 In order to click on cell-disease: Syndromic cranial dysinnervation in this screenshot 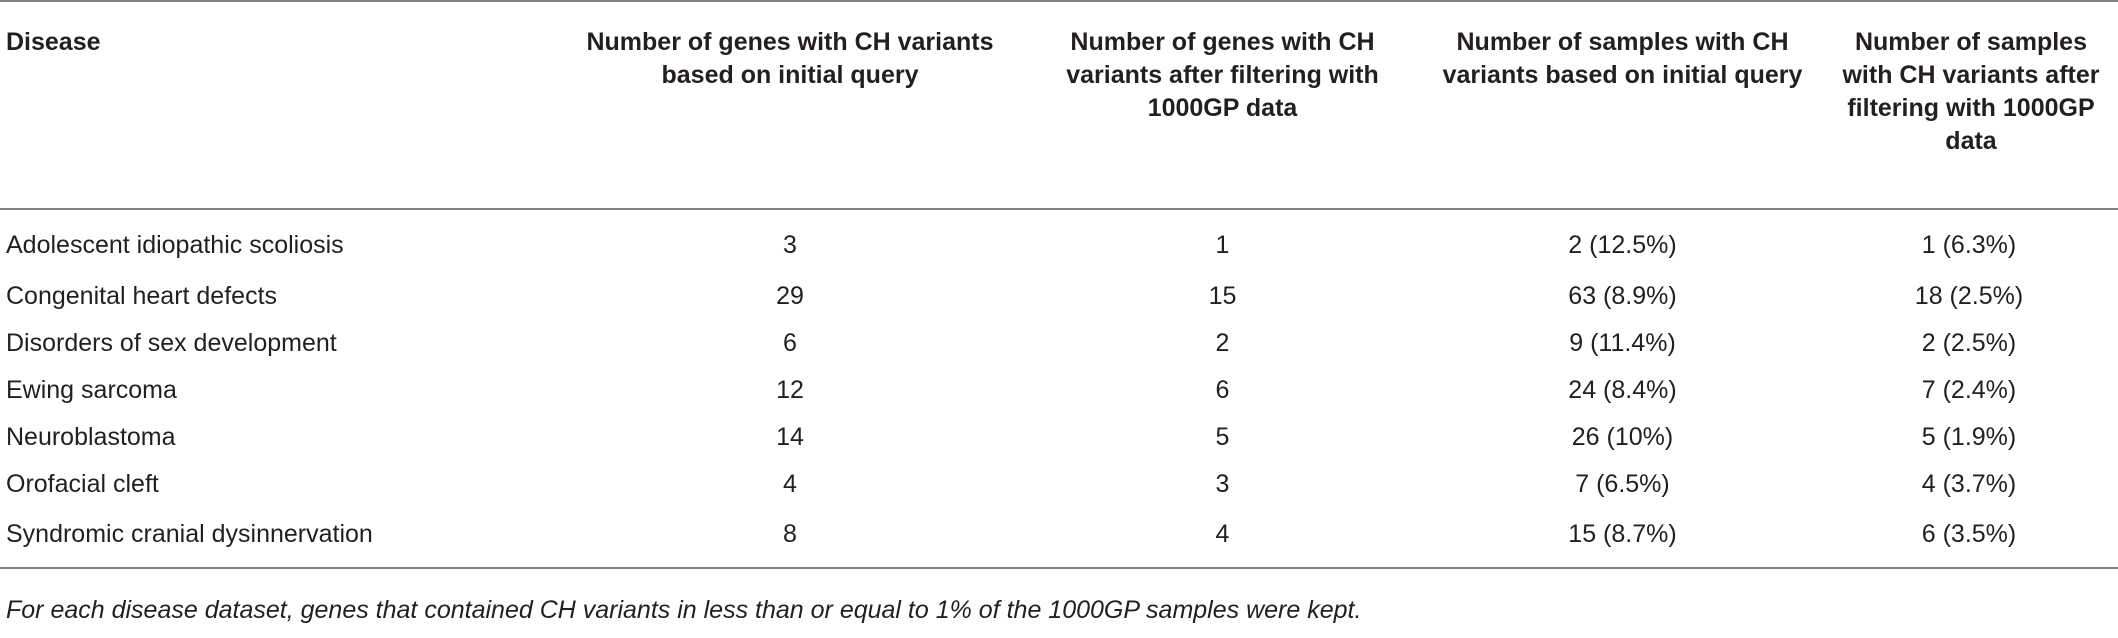, I will do `click(280, 538)`.